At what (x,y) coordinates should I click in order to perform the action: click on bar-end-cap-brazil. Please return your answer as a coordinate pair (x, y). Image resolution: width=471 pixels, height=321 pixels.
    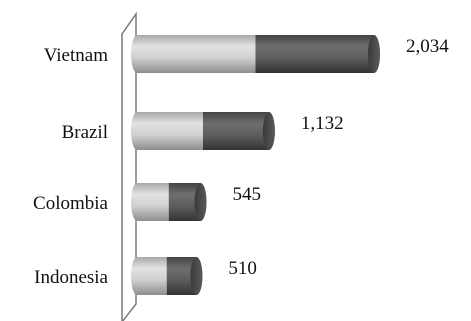
    Looking at the image, I should click on (268, 131).